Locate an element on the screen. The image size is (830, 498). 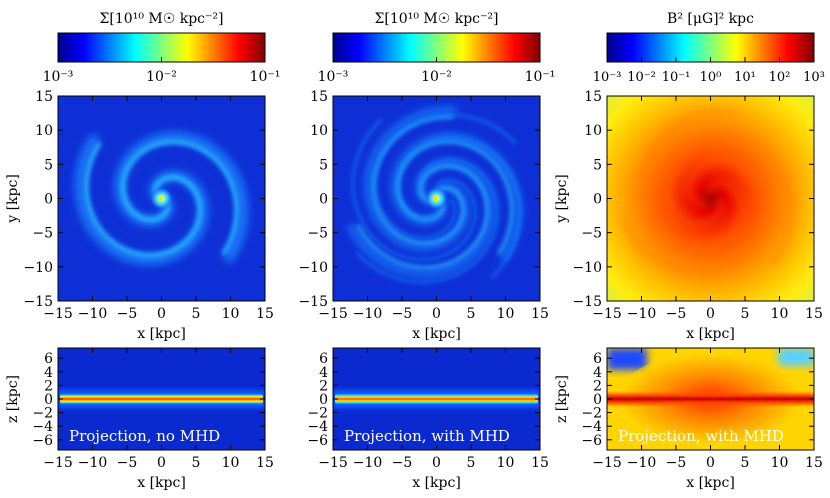
core-knot is located at coordinates (435, 198).